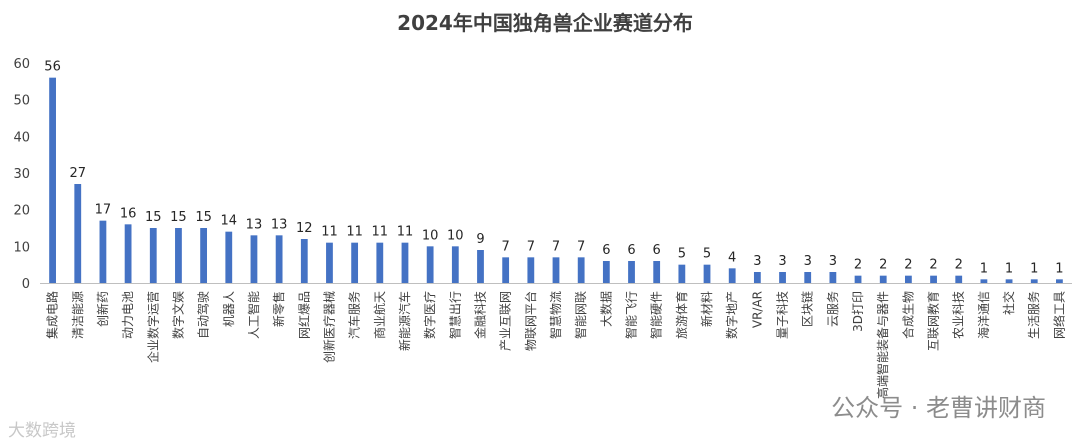 Image resolution: width=1080 pixels, height=447 pixels. I want to click on category-label: 人工智能, so click(253, 315).